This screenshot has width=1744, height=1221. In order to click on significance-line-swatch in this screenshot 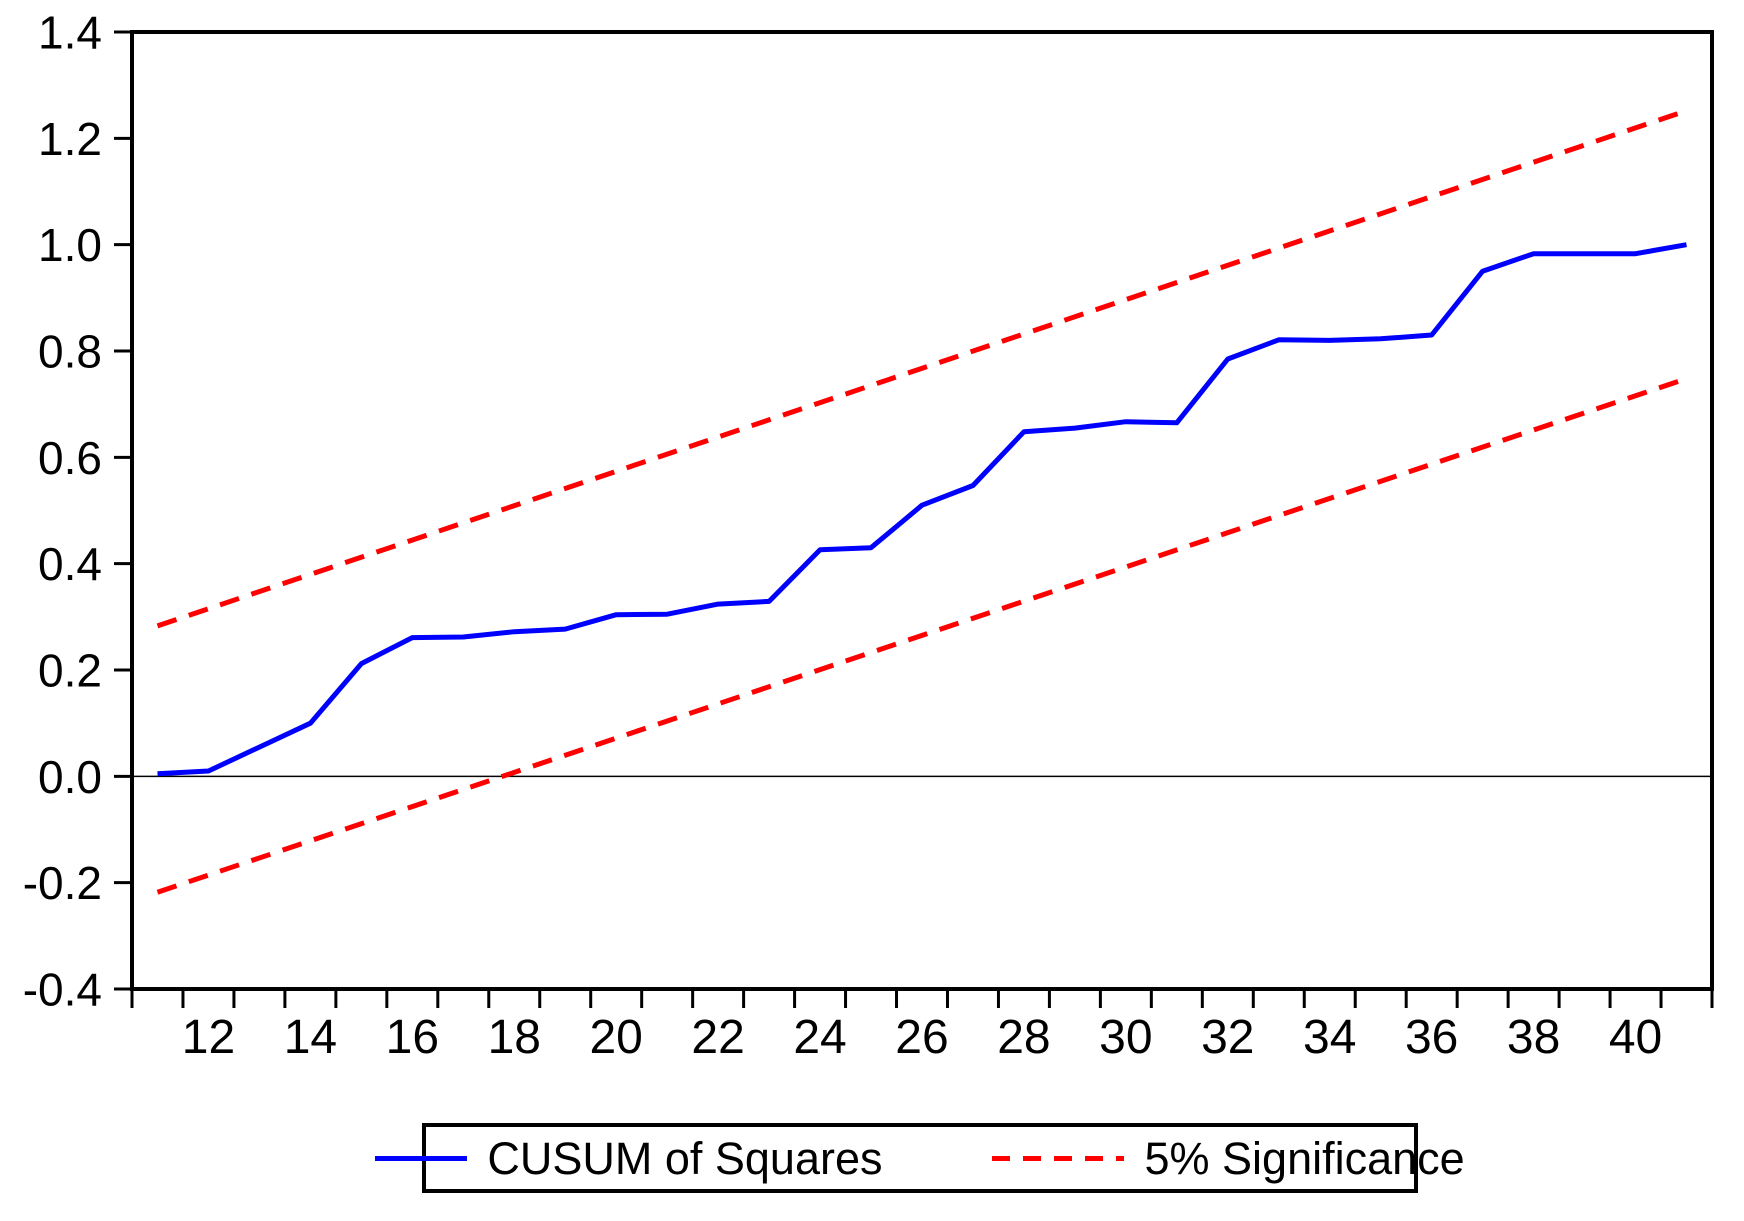, I will do `click(1058, 1158)`.